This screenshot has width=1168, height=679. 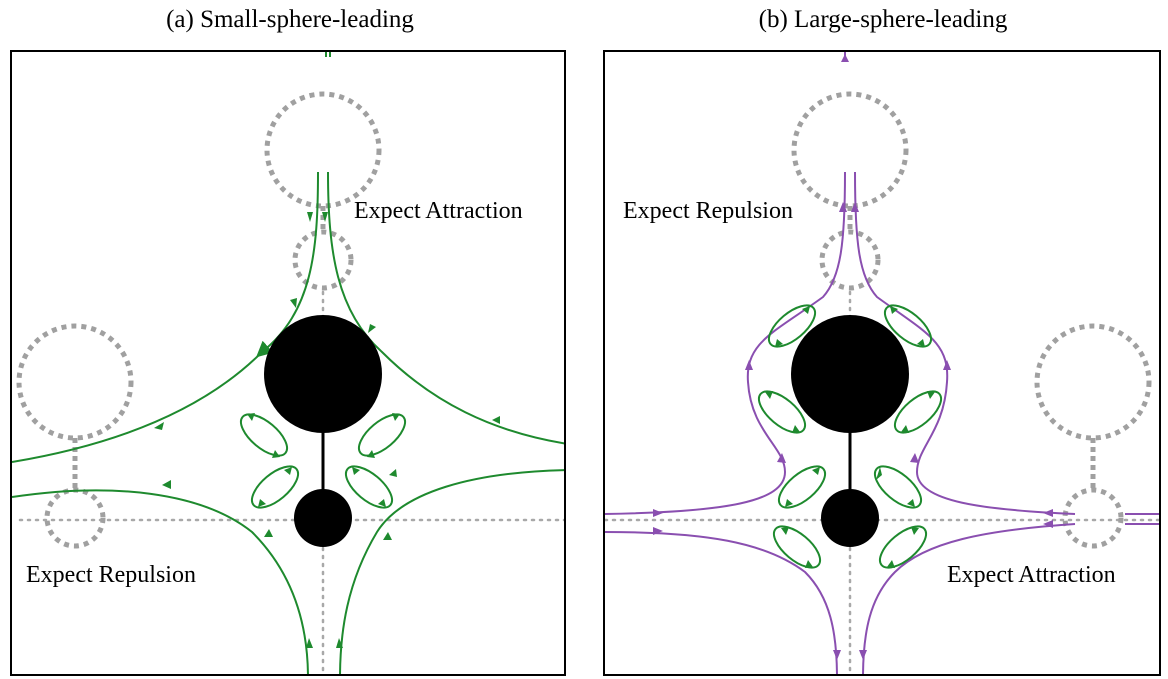 What do you see at coordinates (438, 211) in the screenshot?
I see `label-expect-attraction-a: Expect Attraction` at bounding box center [438, 211].